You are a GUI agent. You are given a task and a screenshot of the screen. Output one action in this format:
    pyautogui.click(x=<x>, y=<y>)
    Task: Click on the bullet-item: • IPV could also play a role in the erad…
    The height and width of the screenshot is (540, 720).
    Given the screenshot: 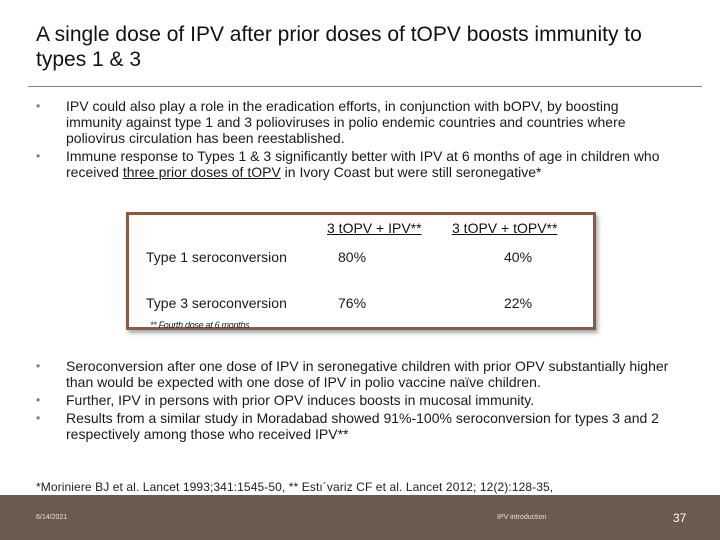 What is the action you would take?
    pyautogui.click(x=356, y=122)
    